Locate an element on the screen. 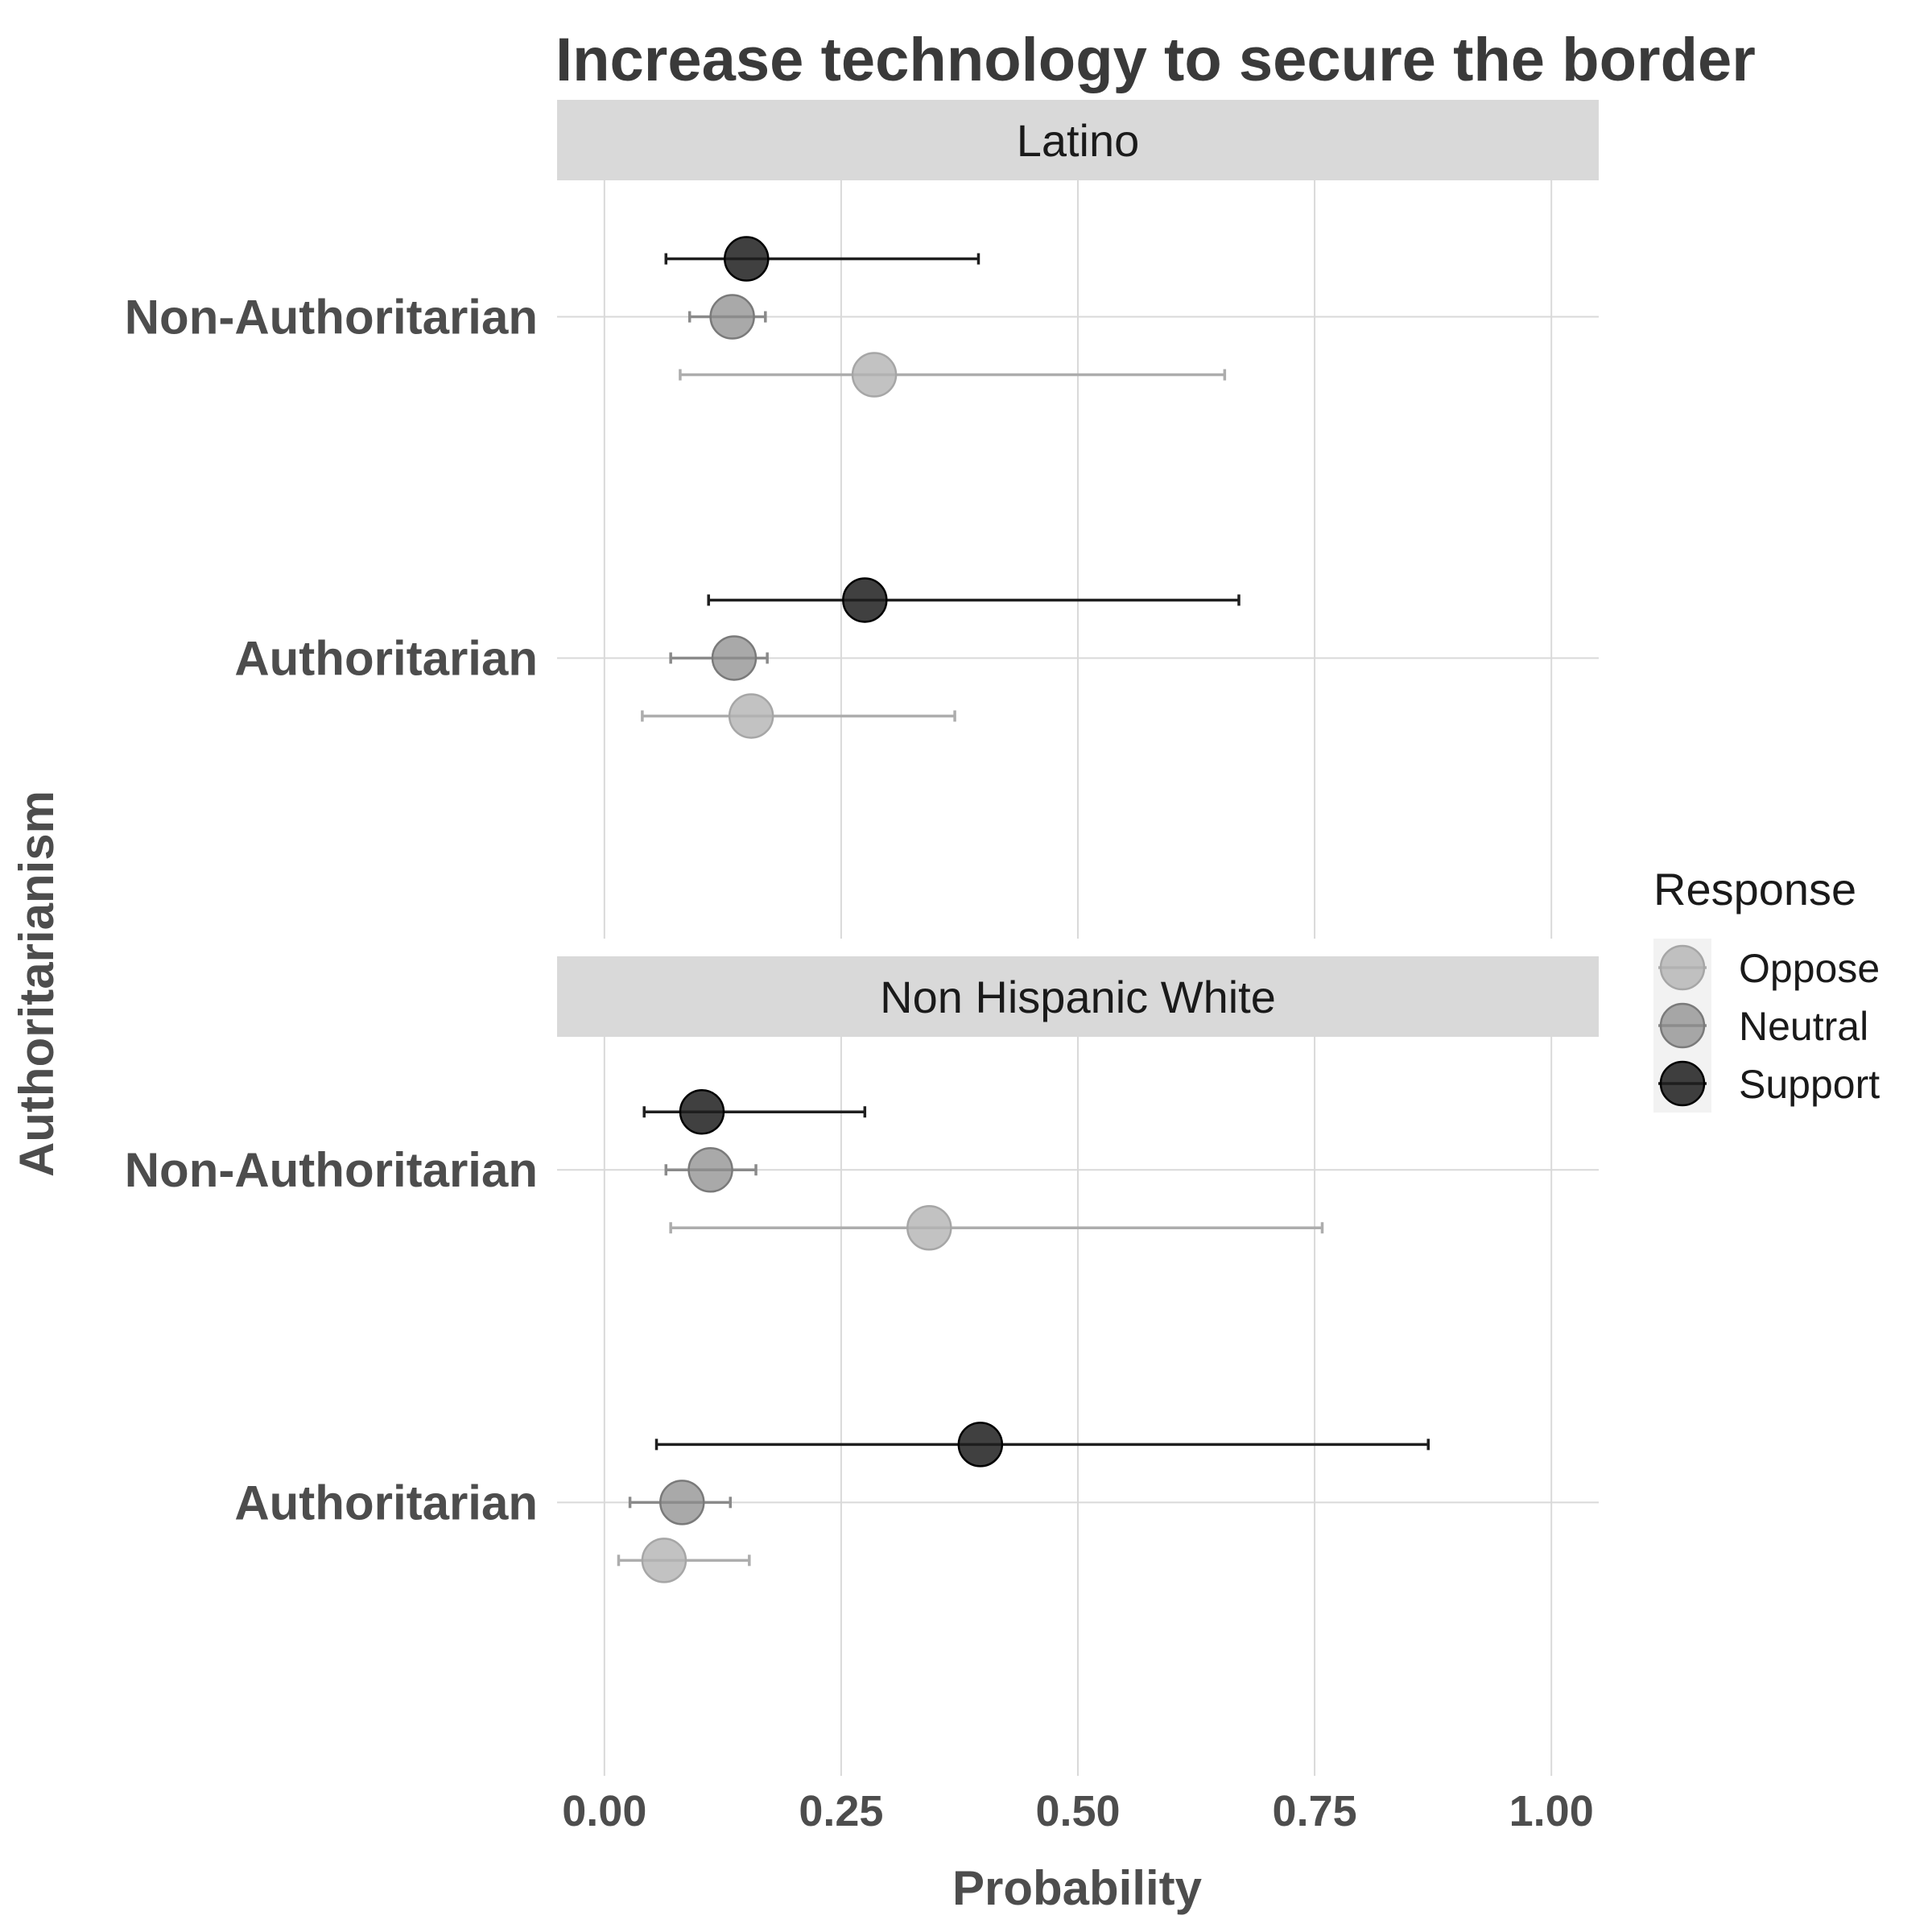 The height and width of the screenshot is (1932, 1932). legend-title: Response is located at coordinates (1754, 889).